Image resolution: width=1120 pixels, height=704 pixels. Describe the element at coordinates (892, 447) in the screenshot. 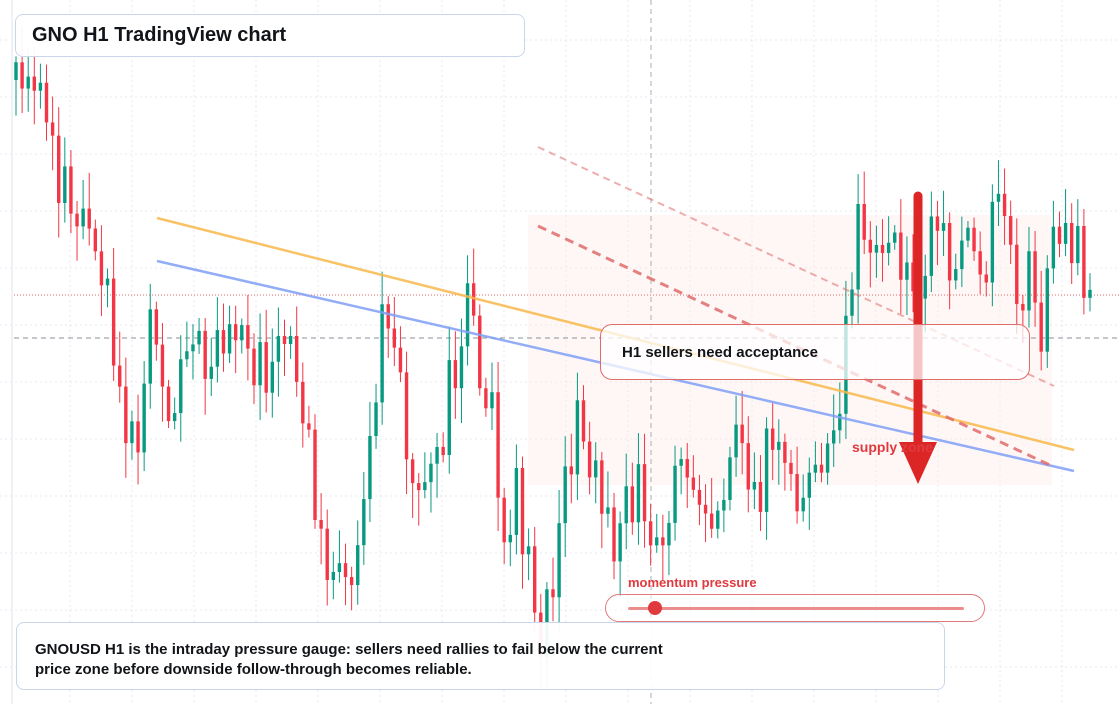

I see `supply-zone-label: supply zone` at that location.